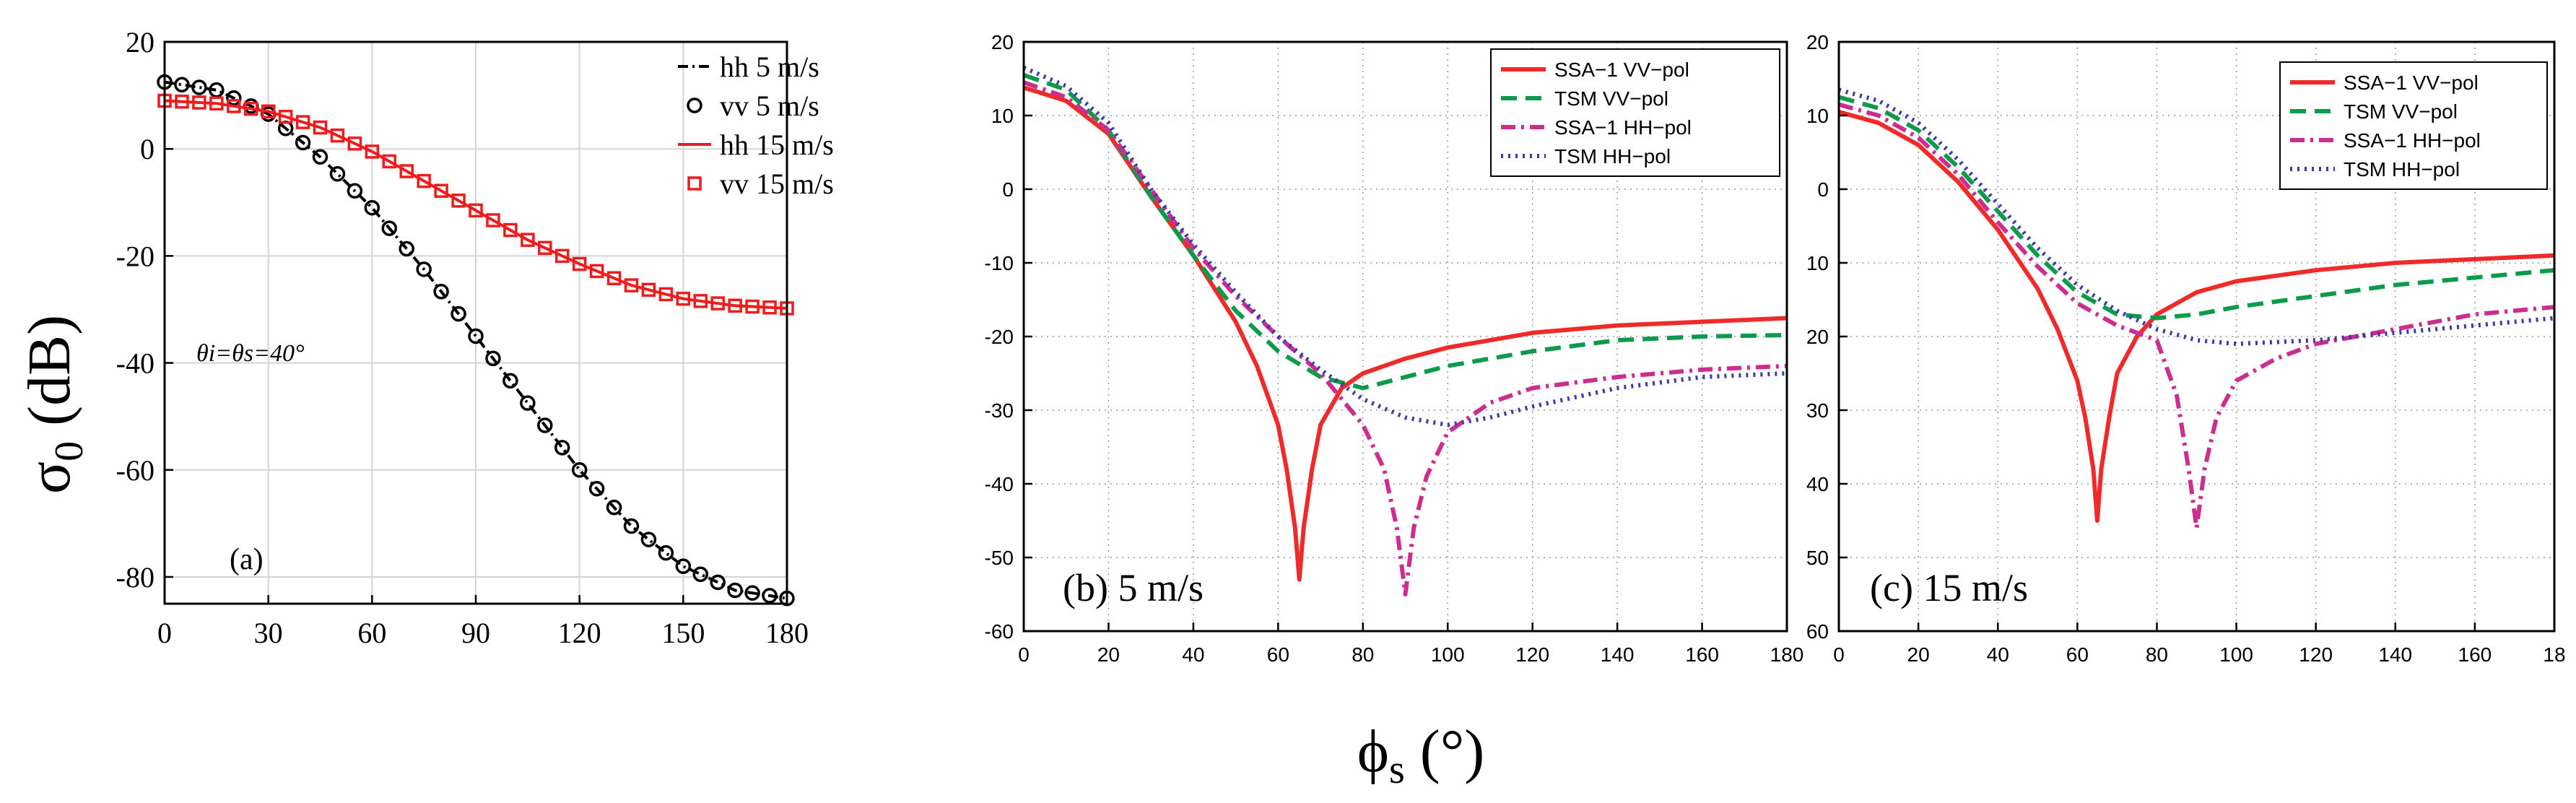  I want to click on x-tick-label-c: 18, so click(2554, 654).